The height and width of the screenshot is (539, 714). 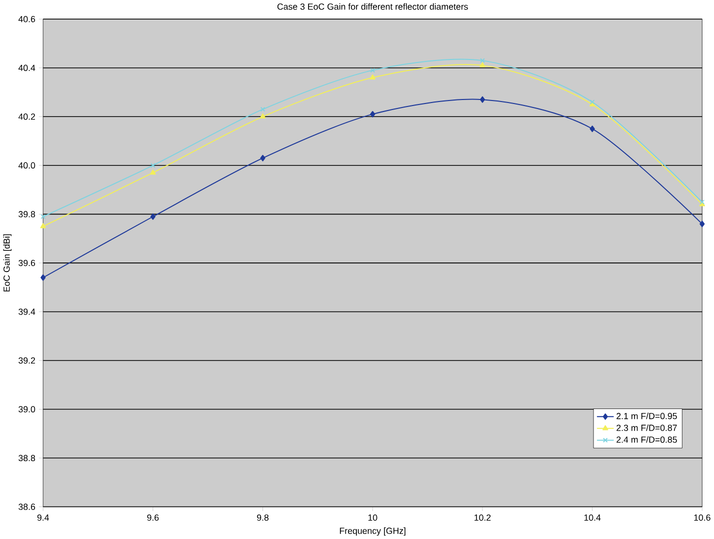 I want to click on y-tick-label: 40.6, so click(x=27, y=19).